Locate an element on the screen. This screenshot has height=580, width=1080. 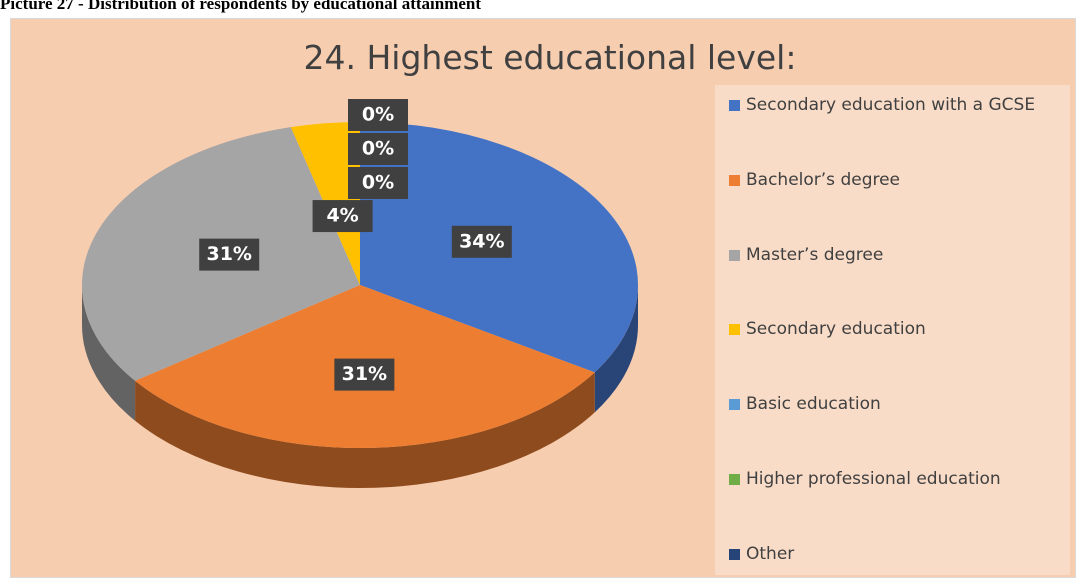
legend-label: Higher professional education is located at coordinates (873, 479).